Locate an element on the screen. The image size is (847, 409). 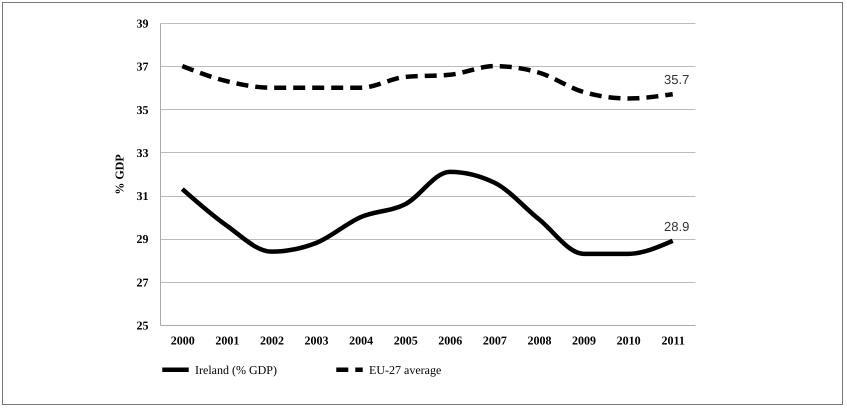
x-tick-label: 2002 is located at coordinates (272, 341).